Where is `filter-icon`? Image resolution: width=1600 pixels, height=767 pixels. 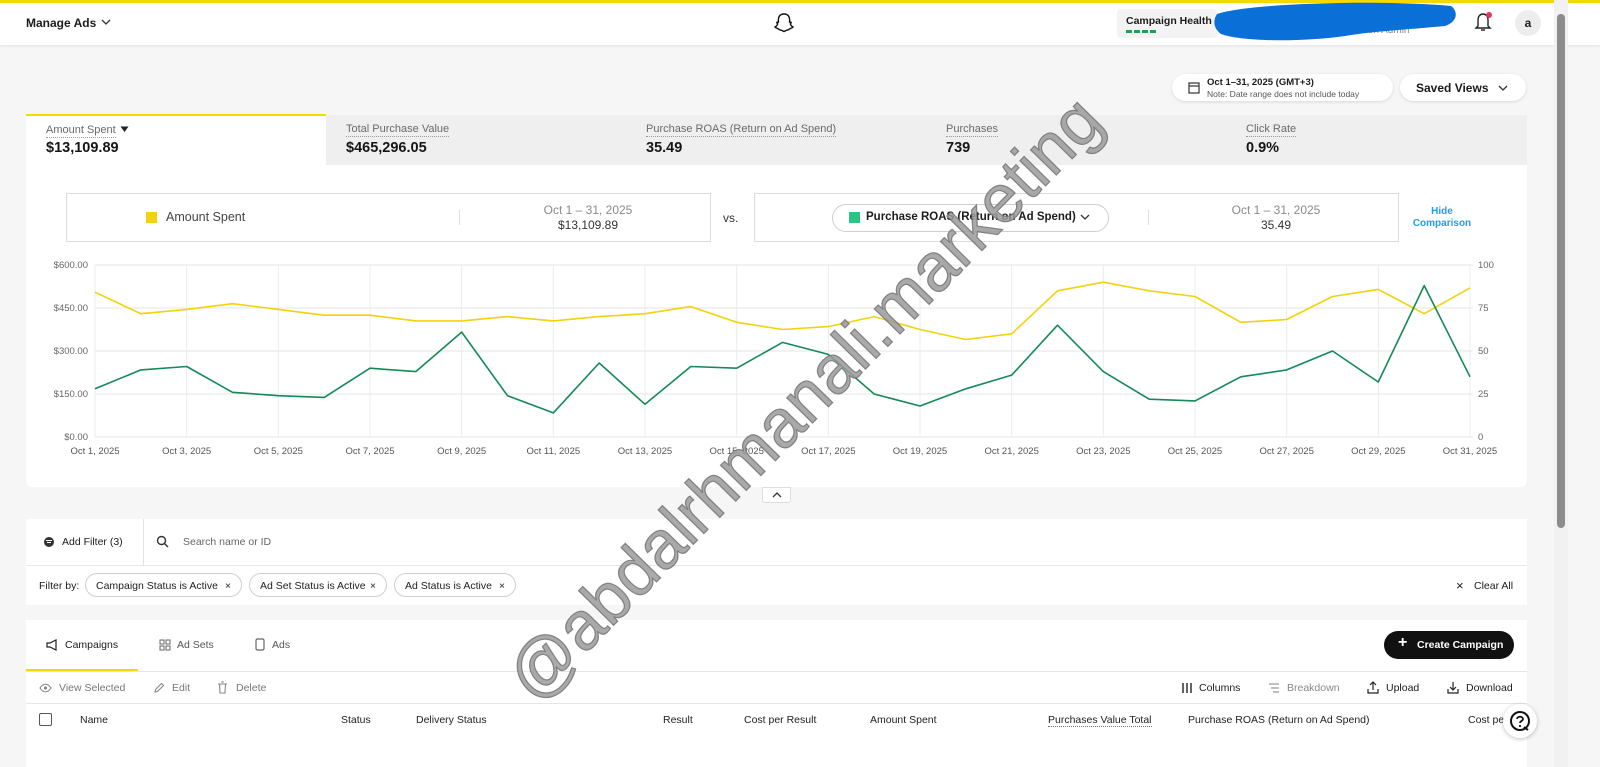
filter-icon is located at coordinates (49, 542).